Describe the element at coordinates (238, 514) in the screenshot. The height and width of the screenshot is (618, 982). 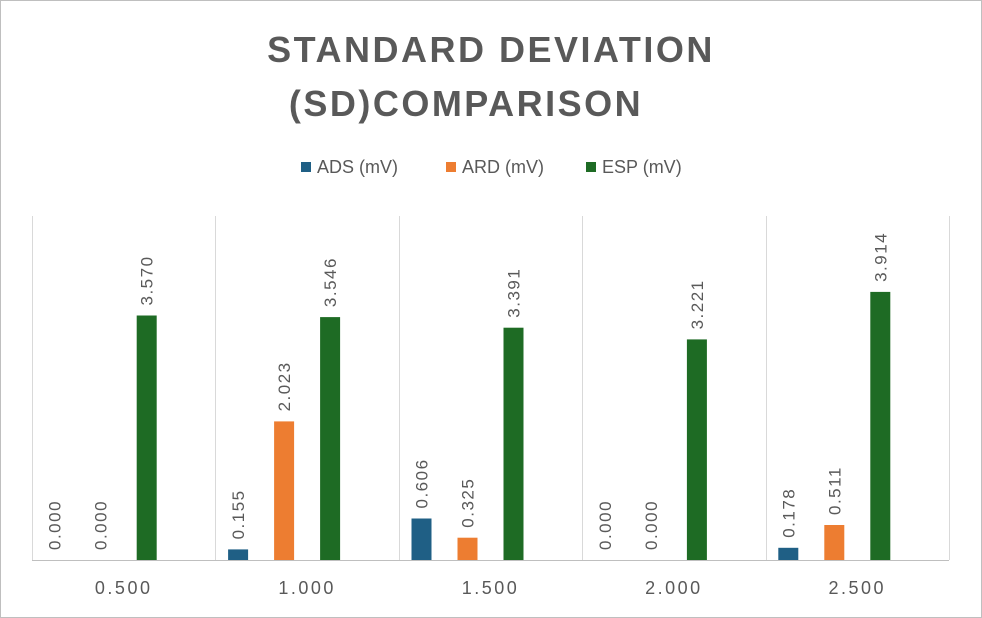
I see `data-label-1-2: 0.155` at that location.